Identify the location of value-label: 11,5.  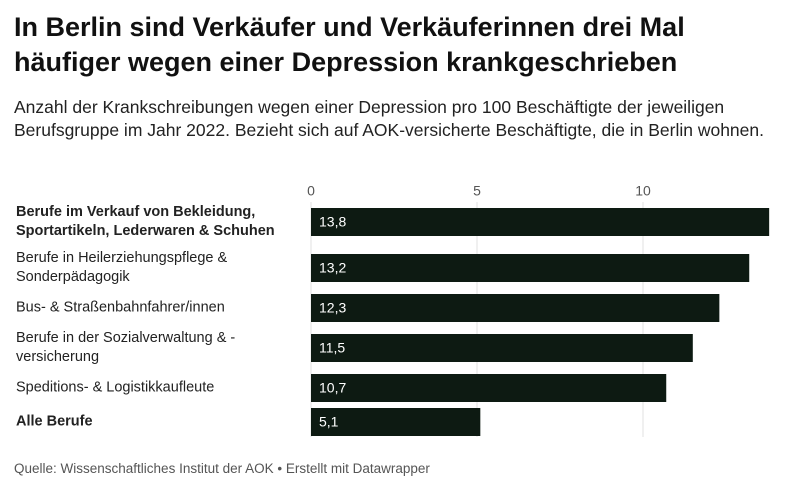
(332, 348).